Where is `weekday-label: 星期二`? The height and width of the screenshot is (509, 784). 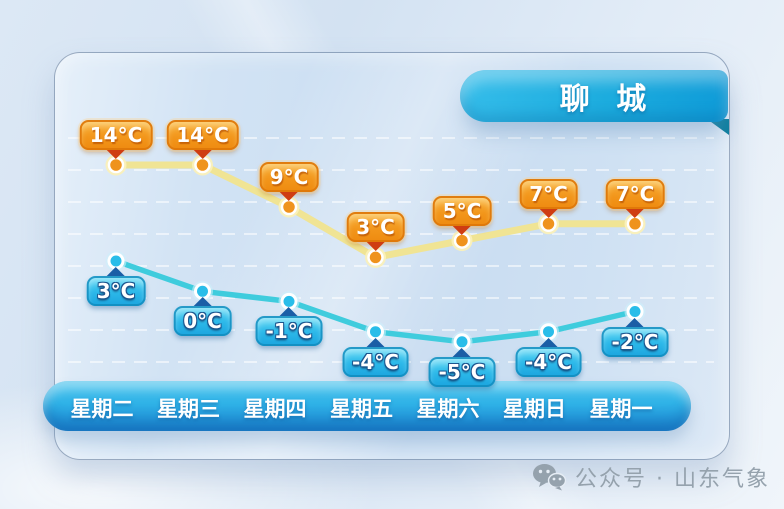 weekday-label: 星期二 is located at coordinates (102, 409).